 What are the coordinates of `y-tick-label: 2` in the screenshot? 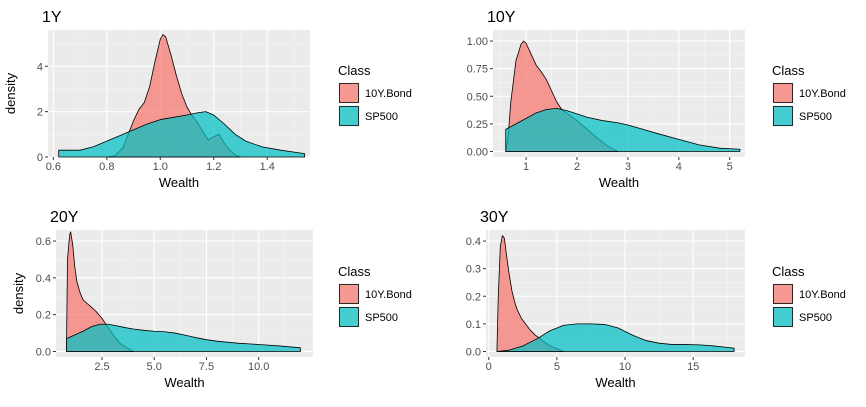 It's located at (40, 113).